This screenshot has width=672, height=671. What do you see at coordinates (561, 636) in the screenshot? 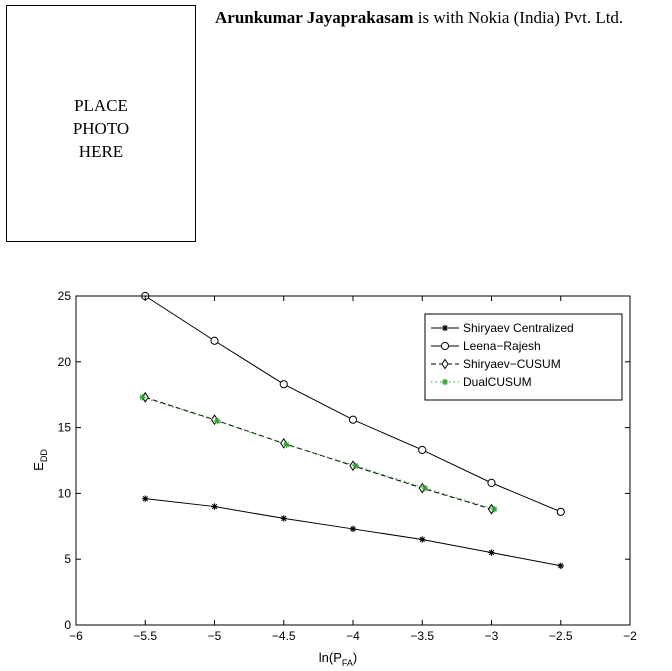
I see `x-tick-label: −2.5` at bounding box center [561, 636].